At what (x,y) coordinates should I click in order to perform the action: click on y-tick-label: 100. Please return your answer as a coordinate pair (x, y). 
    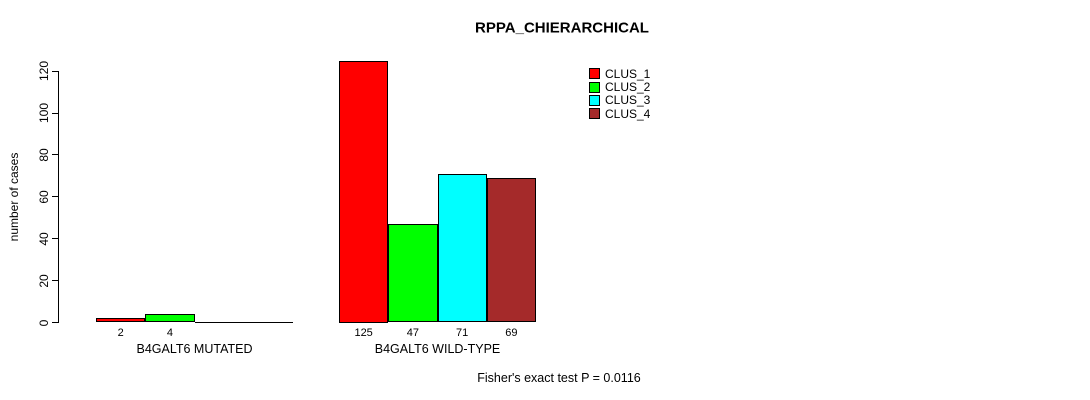
    Looking at the image, I should click on (44, 113).